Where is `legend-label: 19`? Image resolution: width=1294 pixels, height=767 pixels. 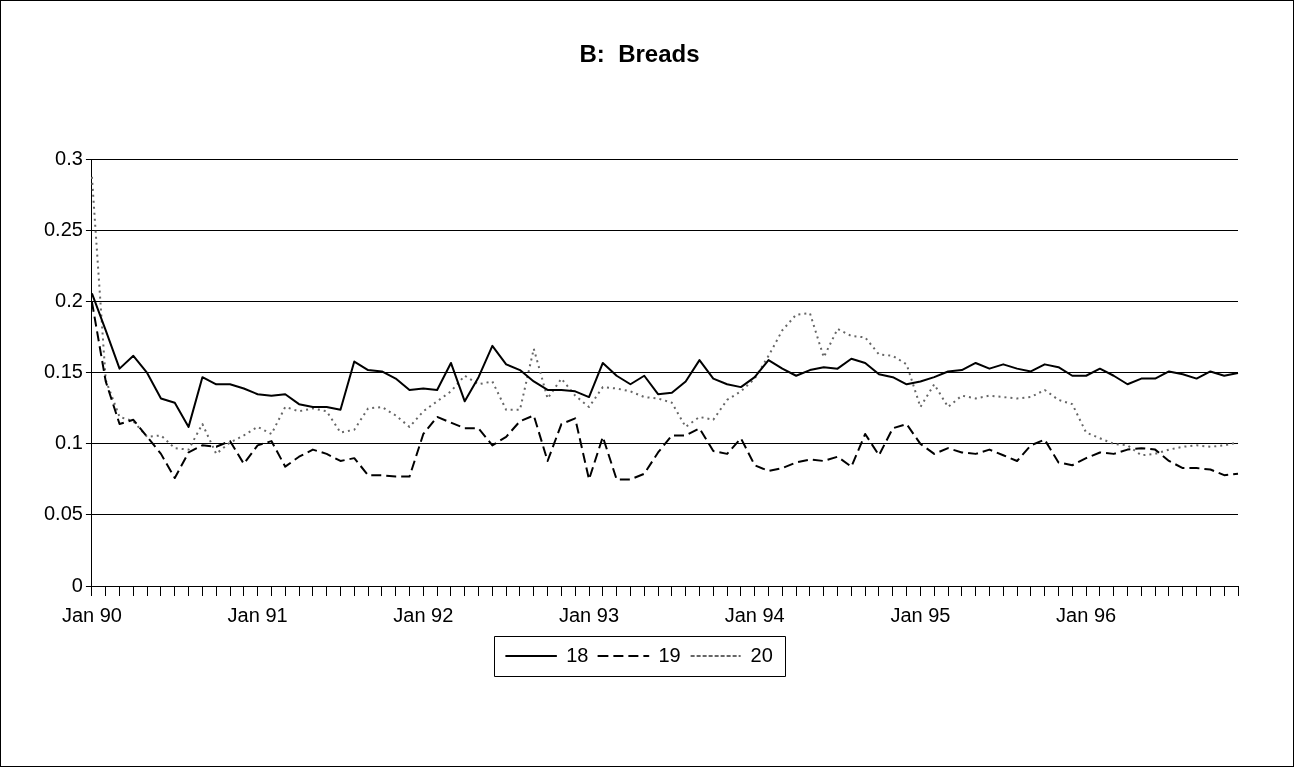 legend-label: 19 is located at coordinates (669, 654).